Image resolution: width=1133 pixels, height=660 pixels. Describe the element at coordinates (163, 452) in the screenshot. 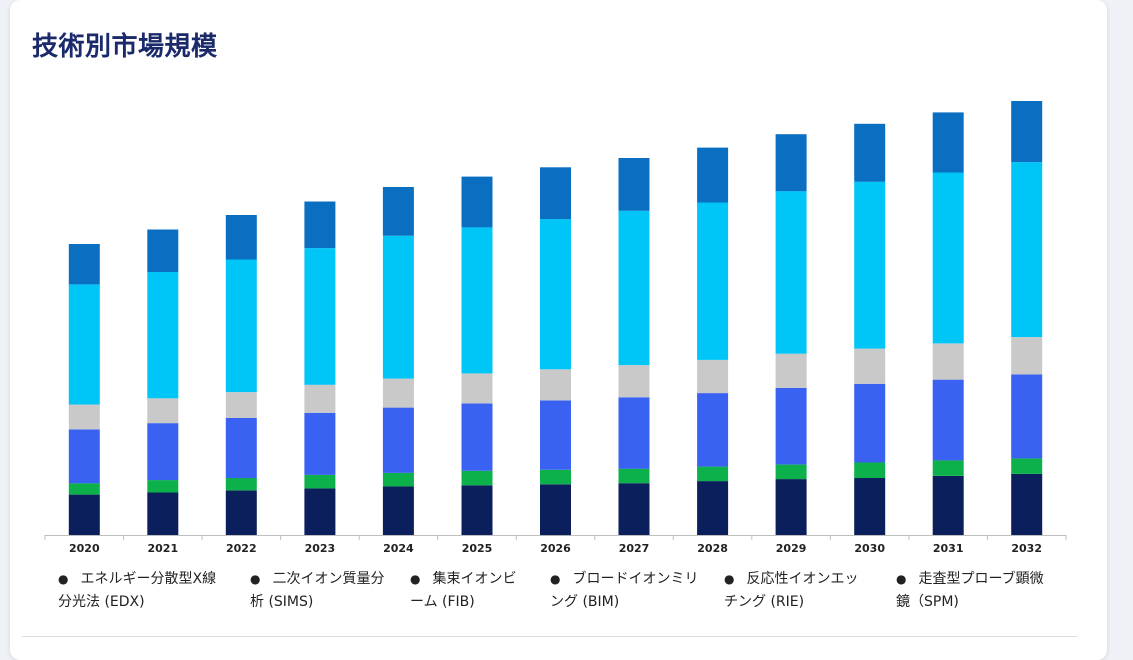

I see `bar-segment-2021-s2` at that location.